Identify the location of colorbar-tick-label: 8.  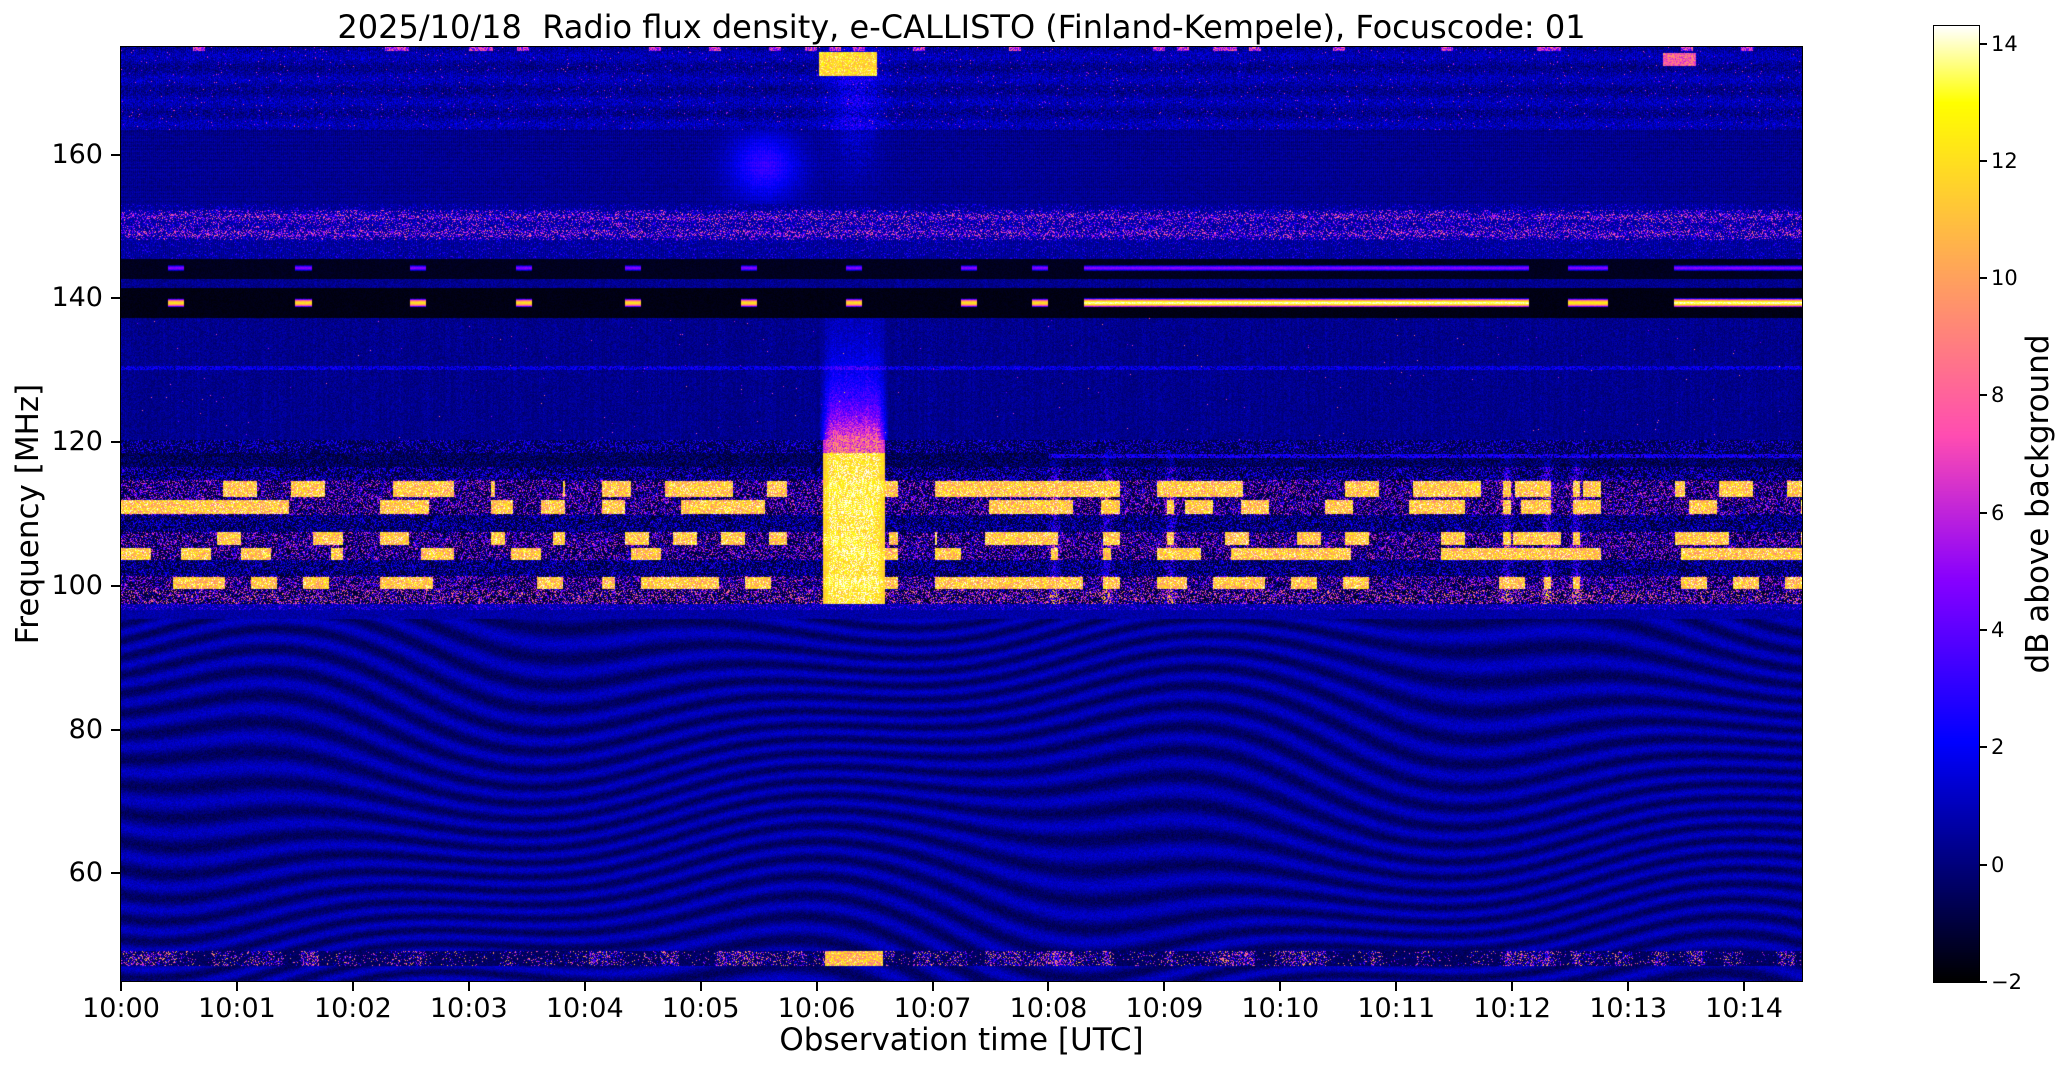
(1998, 395).